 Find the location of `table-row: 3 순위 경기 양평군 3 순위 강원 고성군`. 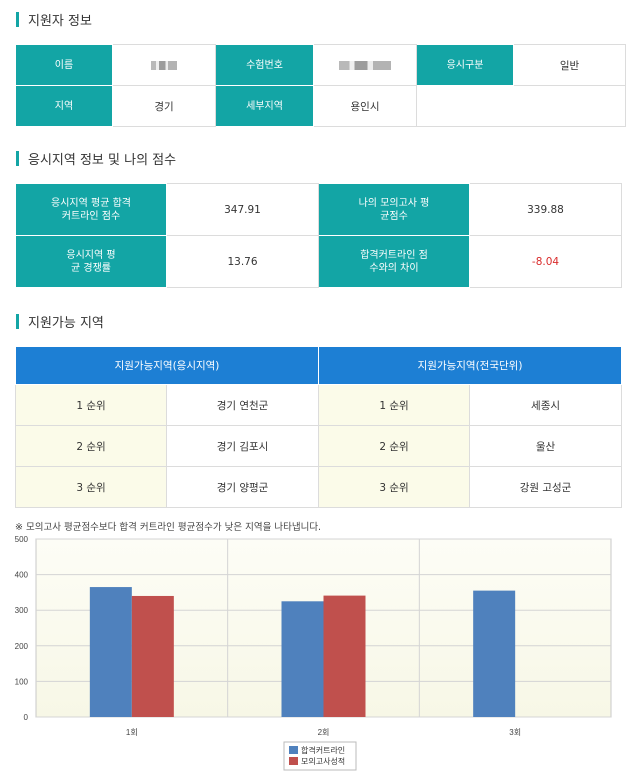

table-row: 3 순위 경기 양평군 3 순위 강원 고성군 is located at coordinates (319, 487).